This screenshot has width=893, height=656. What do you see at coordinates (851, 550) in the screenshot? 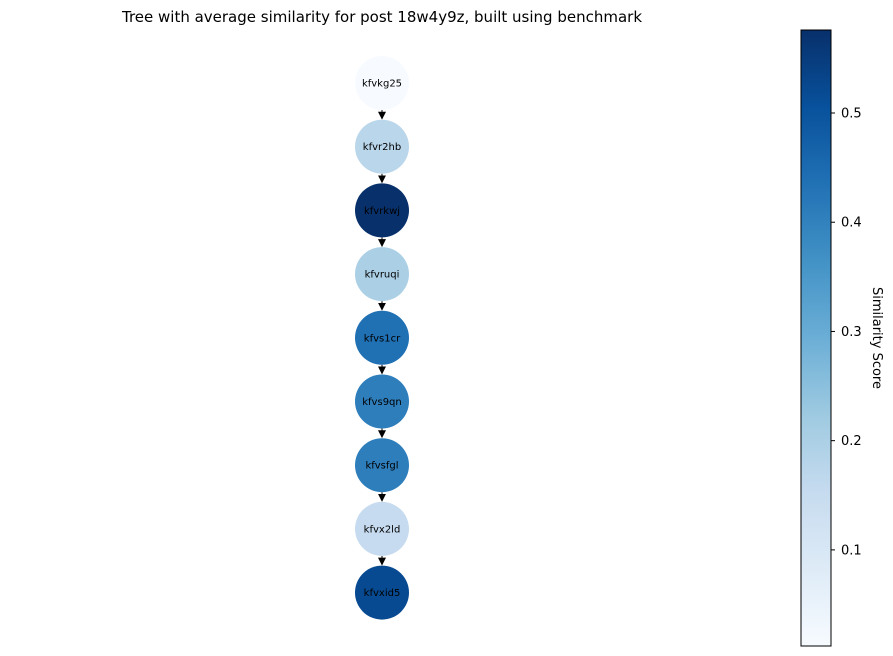
I see `colorbar-tick-label: 0.1` at bounding box center [851, 550].